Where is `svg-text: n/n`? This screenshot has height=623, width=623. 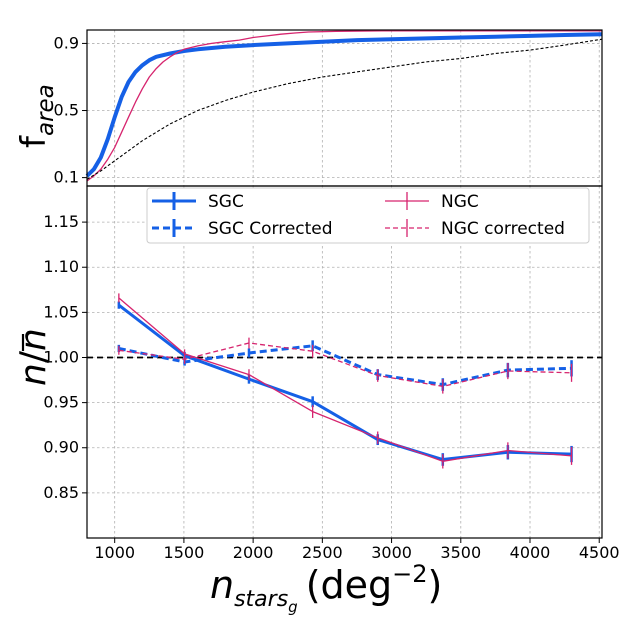
svg-text: n/n is located at coordinates (33, 357).